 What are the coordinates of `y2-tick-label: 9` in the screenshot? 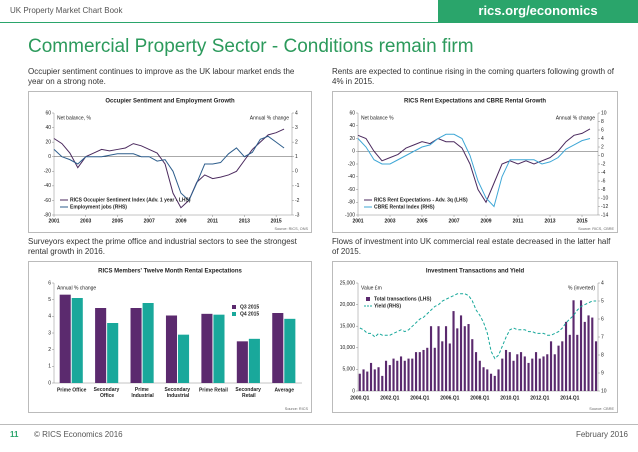 It's located at (602, 373).